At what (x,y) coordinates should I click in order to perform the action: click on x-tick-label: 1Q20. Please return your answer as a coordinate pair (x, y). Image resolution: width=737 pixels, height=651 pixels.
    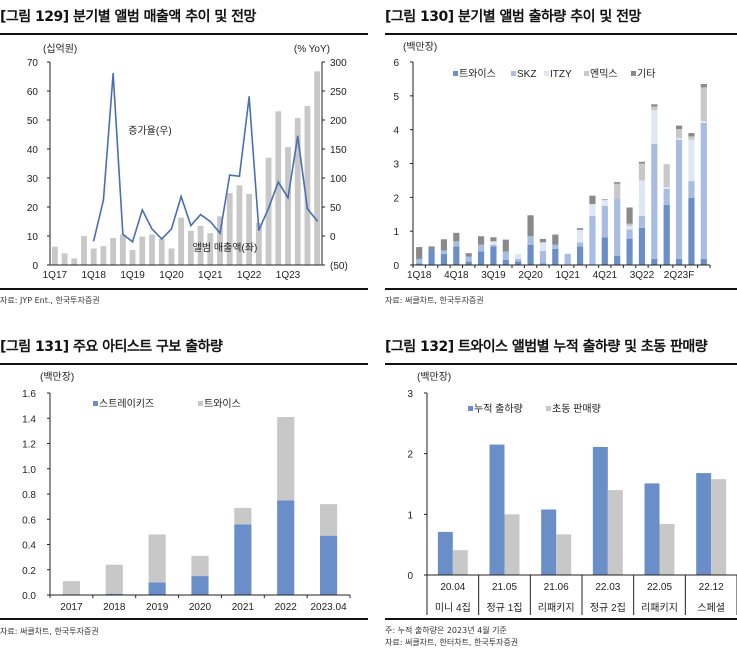
    Looking at the image, I should click on (171, 275).